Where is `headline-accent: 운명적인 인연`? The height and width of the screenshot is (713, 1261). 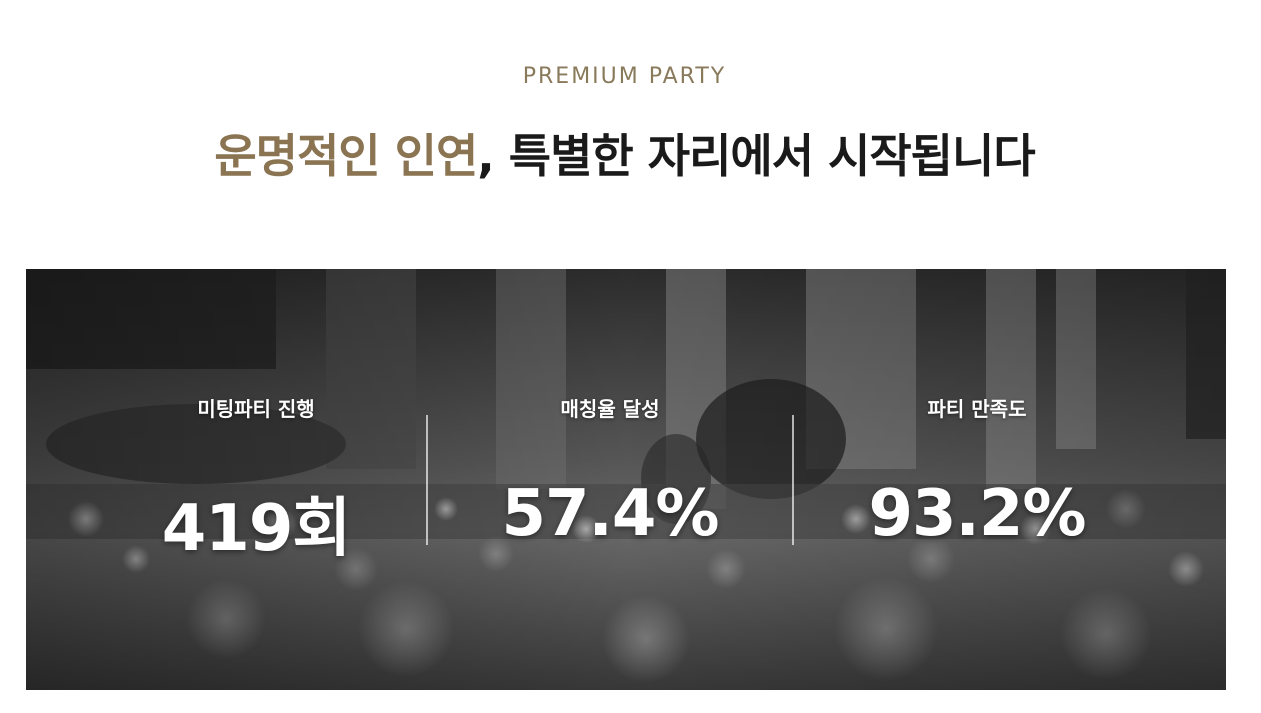
headline-accent: 운명적인 인연 is located at coordinates (346, 156).